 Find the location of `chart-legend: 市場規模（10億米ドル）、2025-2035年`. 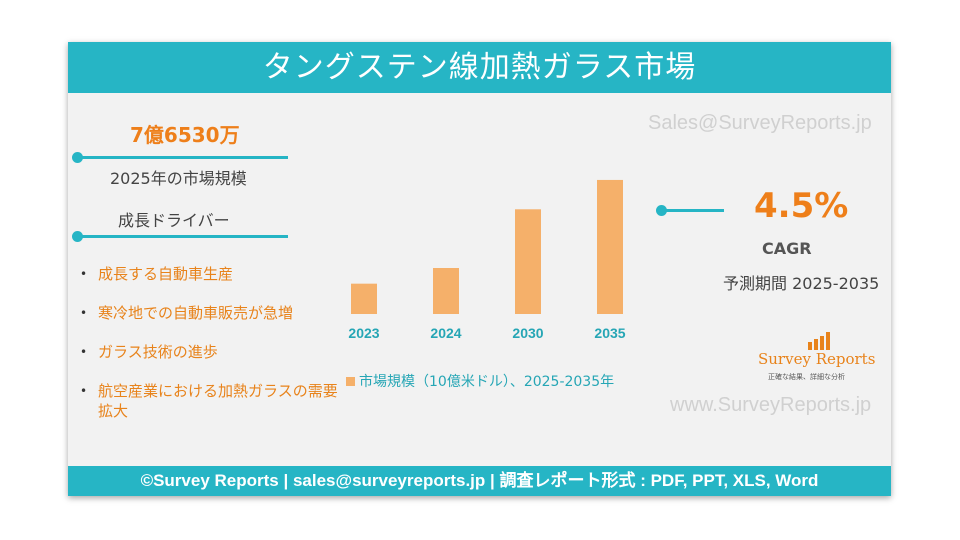

chart-legend: 市場規模（10億米ドル）、2025-2035年 is located at coordinates (480, 381).